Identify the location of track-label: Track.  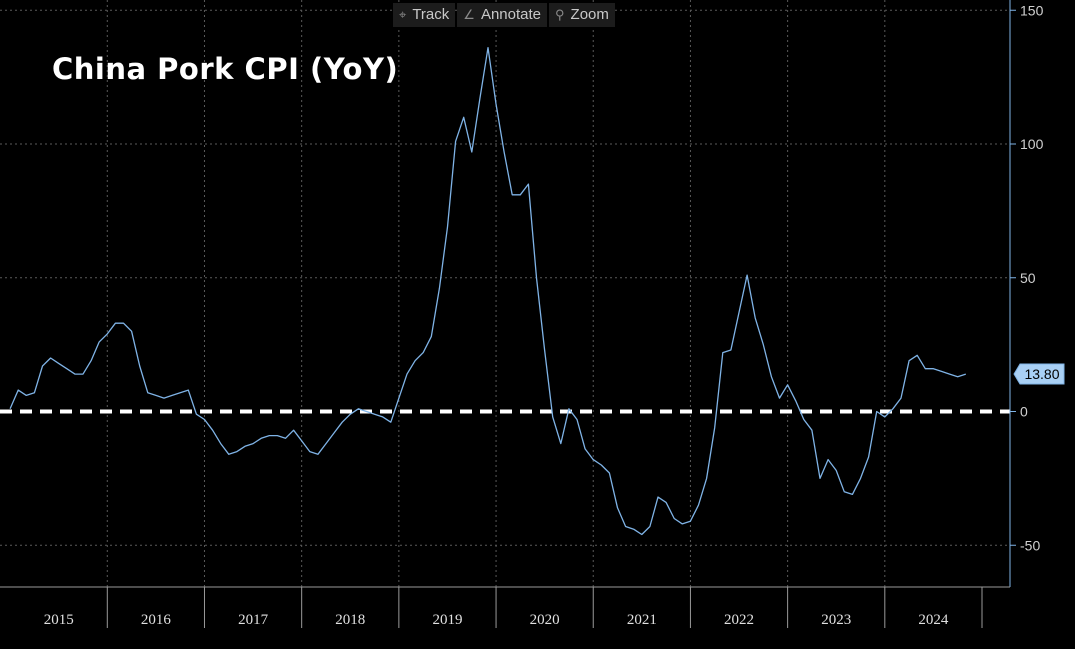
(431, 14).